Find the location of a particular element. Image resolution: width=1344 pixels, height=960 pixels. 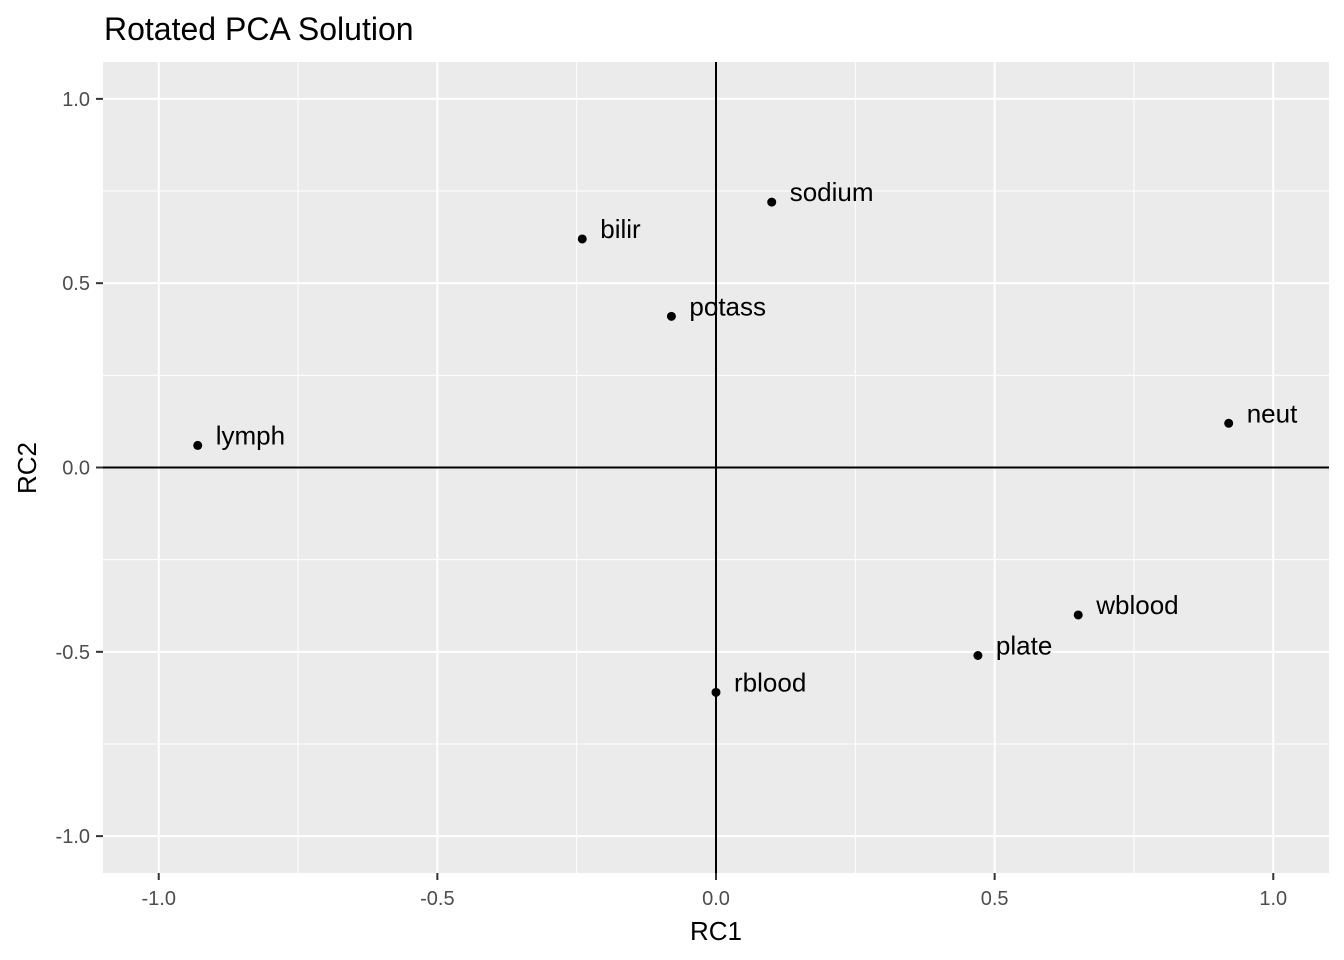

point-label-rblood: rblood is located at coordinates (770, 682).